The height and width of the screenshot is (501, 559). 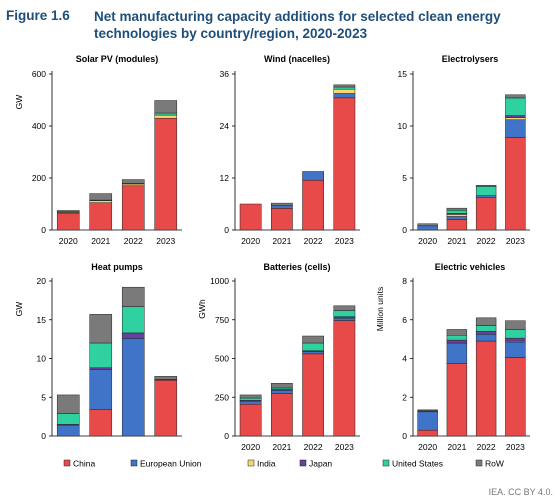 What do you see at coordinates (404, 359) in the screenshot?
I see `y-tick-label: 4` at bounding box center [404, 359].